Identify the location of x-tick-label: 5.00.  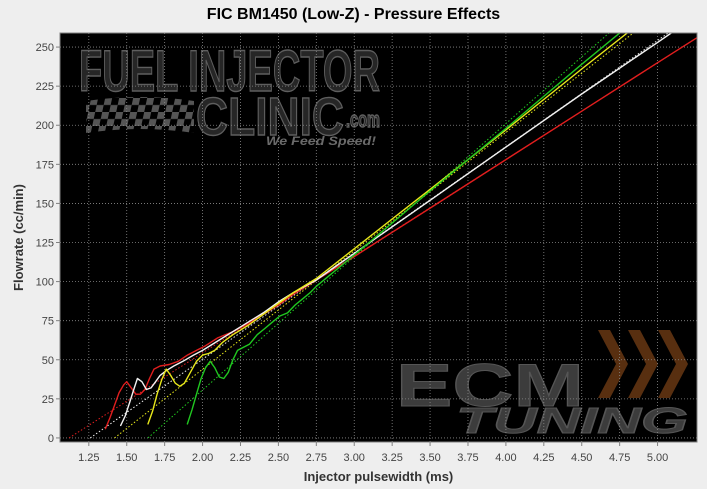
(657, 458).